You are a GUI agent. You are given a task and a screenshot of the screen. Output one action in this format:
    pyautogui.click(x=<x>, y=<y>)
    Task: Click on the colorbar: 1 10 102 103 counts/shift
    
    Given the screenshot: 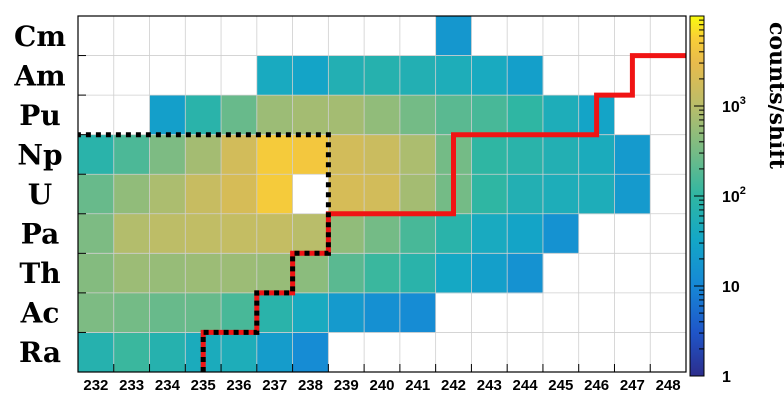 What is the action you would take?
    pyautogui.click(x=736, y=200)
    